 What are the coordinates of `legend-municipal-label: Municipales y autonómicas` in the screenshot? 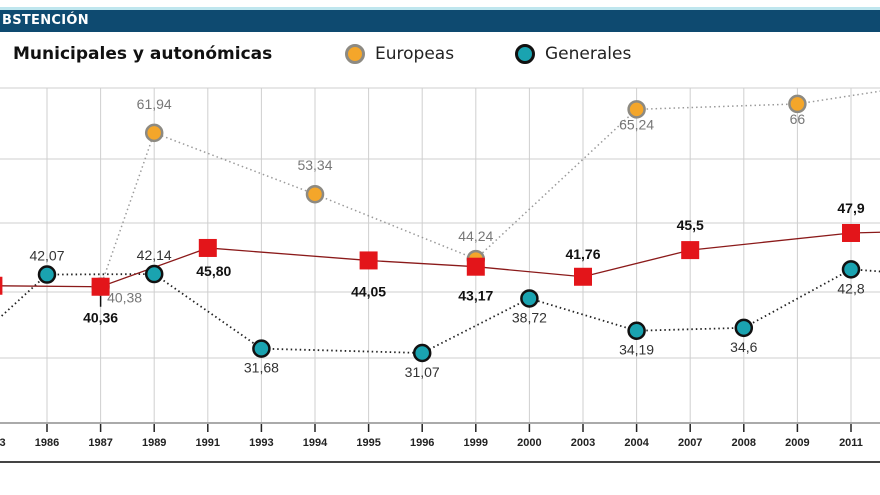 It's located at (143, 54).